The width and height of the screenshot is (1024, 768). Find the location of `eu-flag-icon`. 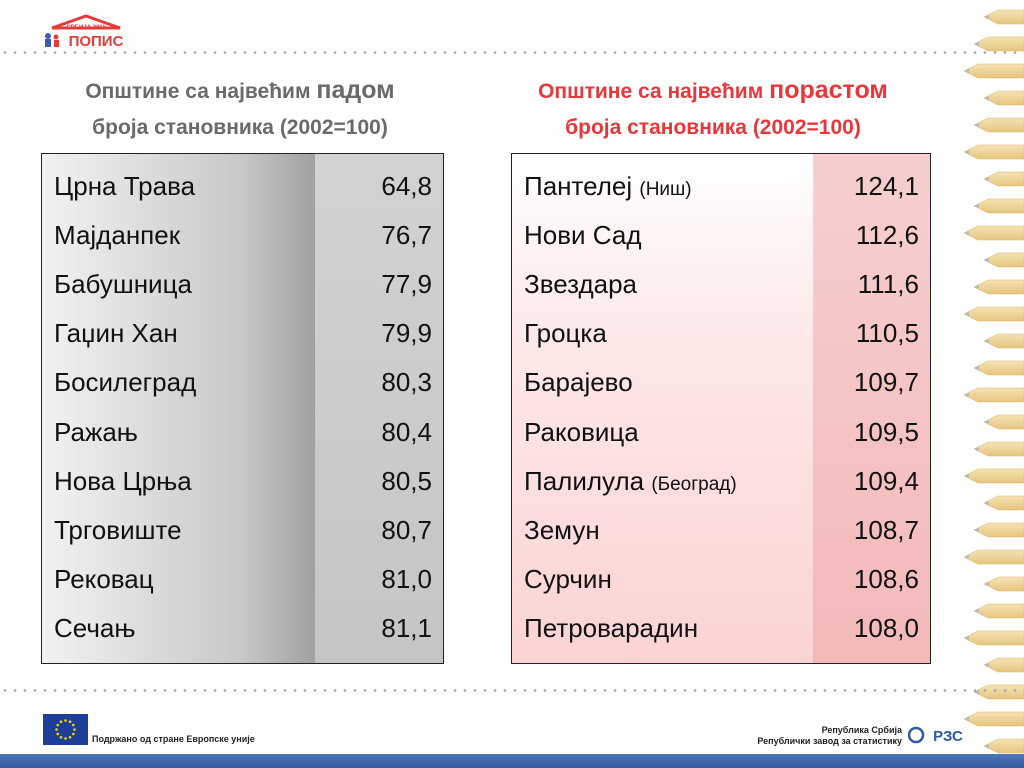

eu-flag-icon is located at coordinates (65, 729).